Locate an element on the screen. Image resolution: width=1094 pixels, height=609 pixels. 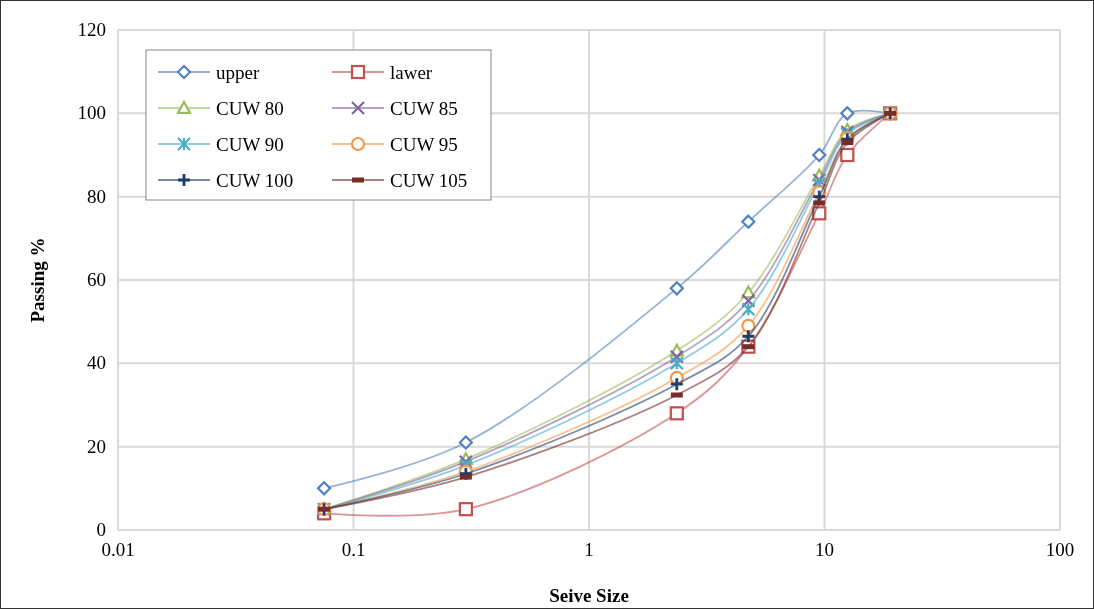
legend-label: CUW 80 is located at coordinates (250, 108).